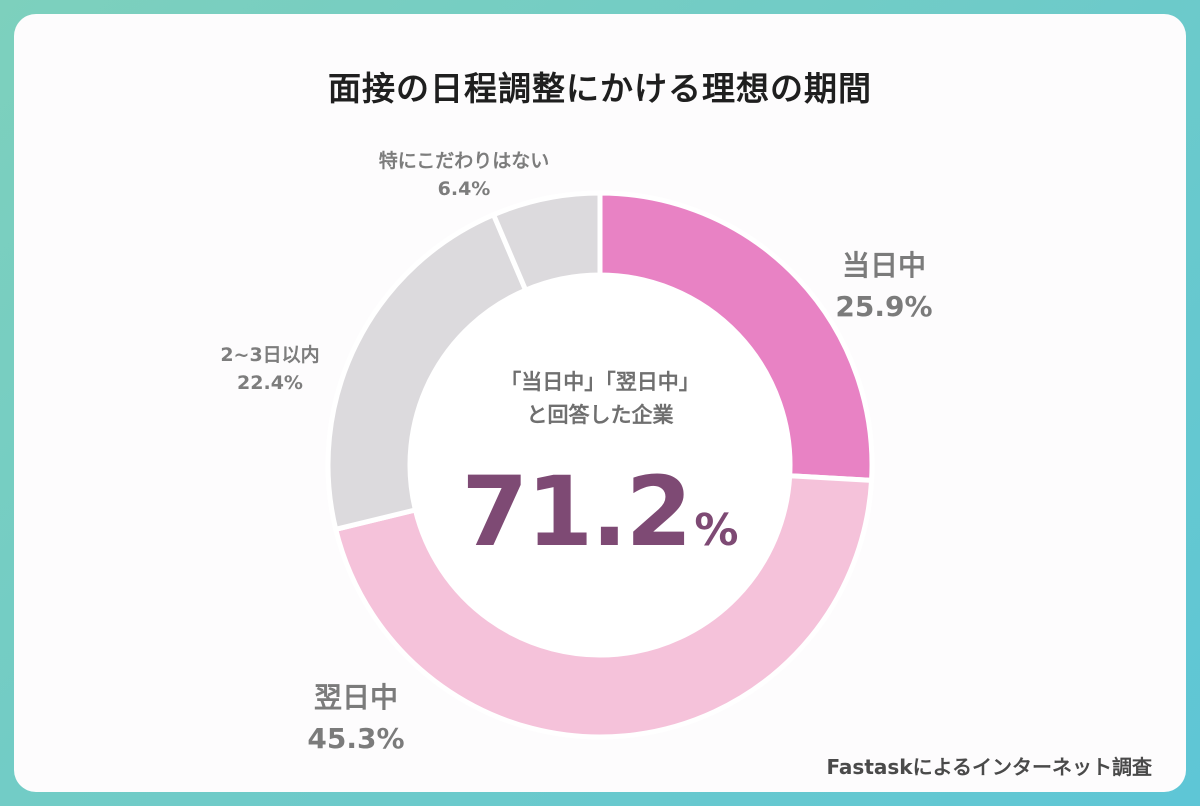 The image size is (1200, 806). I want to click on label-two-three-days-pct: 22.4%, so click(270, 382).